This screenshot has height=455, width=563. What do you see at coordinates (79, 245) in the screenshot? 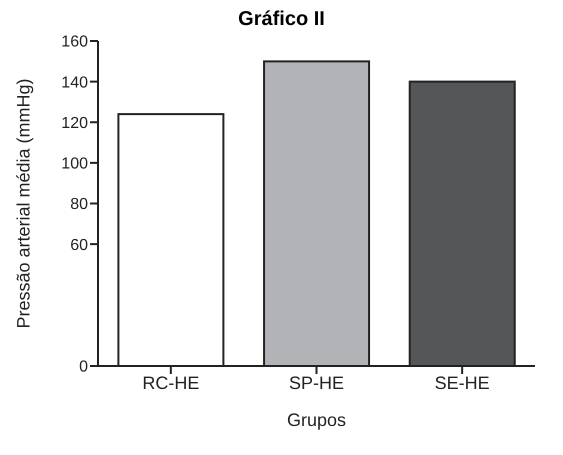
I see `y-tick-label: 60` at bounding box center [79, 245].